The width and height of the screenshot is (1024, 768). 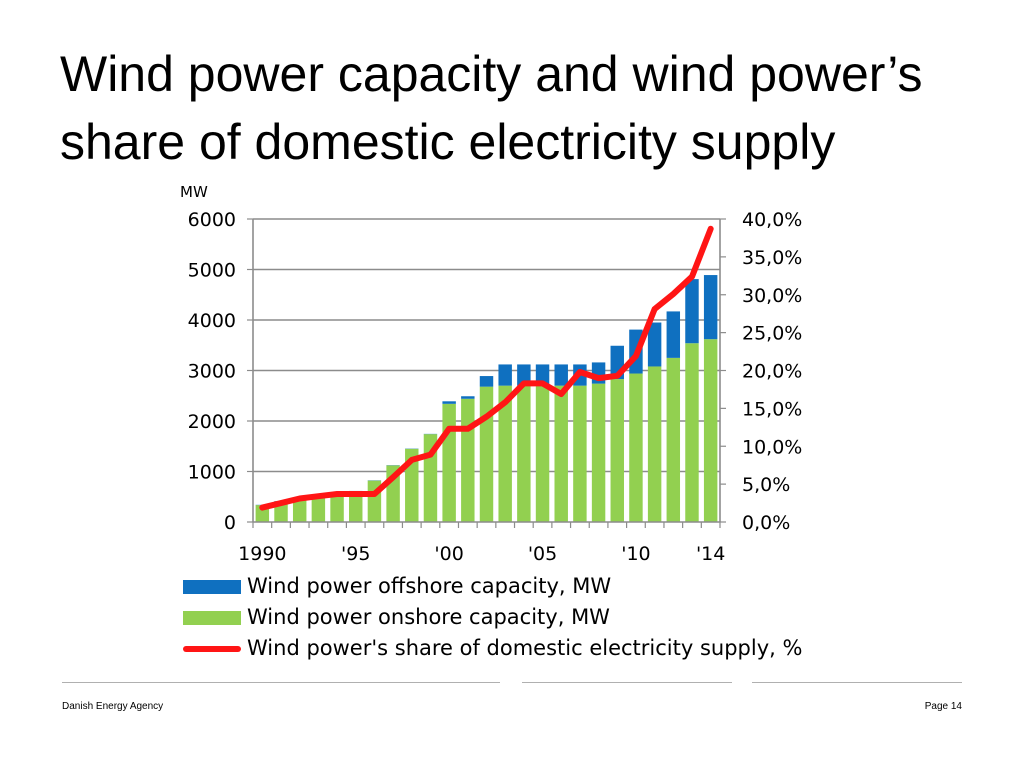 What do you see at coordinates (710, 554) in the screenshot?
I see `x-tick-label-2014: '14` at bounding box center [710, 554].